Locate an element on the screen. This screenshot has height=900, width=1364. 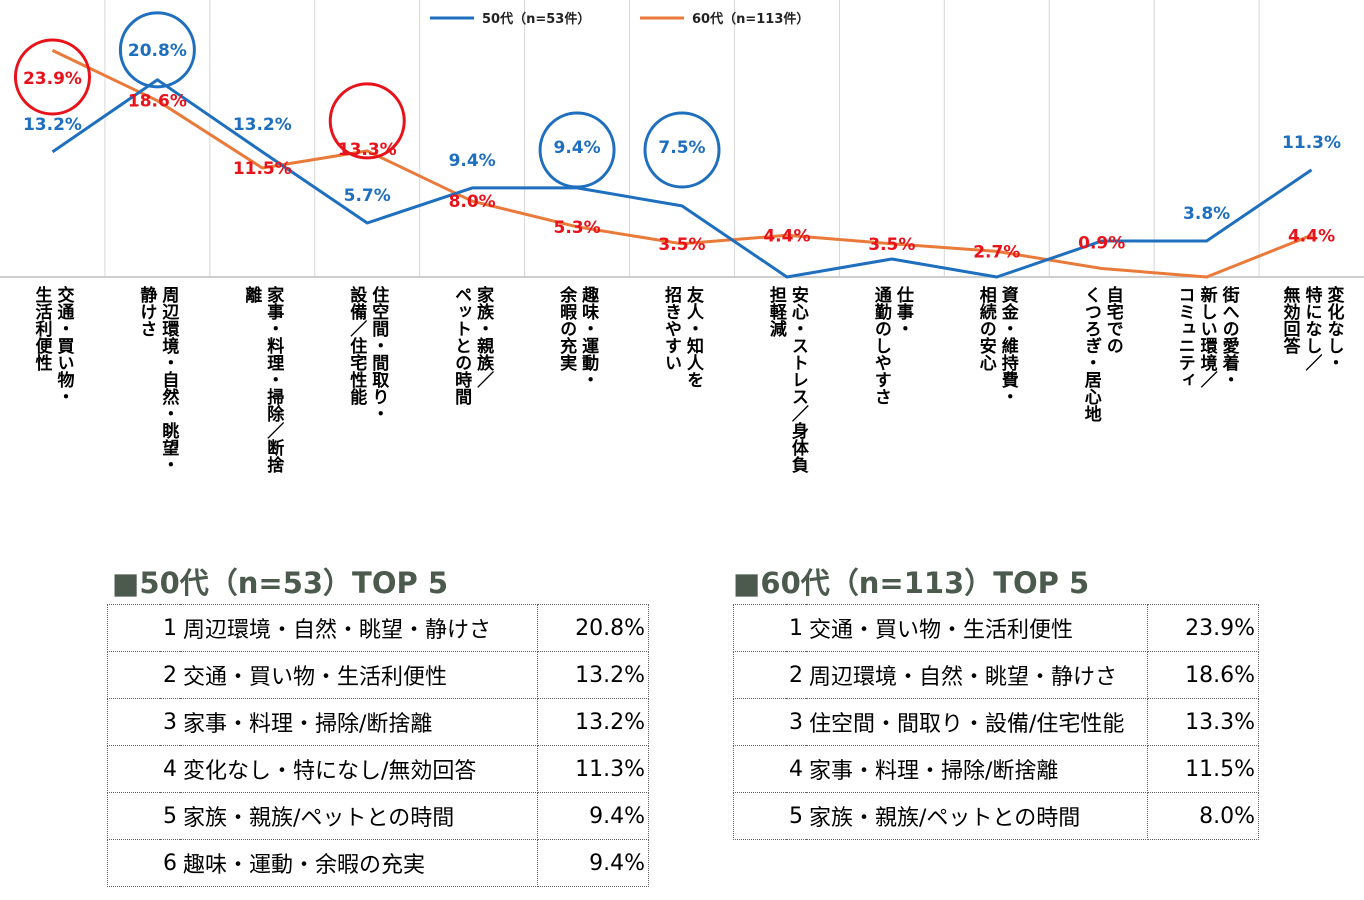
table-title-60s: ■60代（n=113）TOP 5 is located at coordinates (911, 583).